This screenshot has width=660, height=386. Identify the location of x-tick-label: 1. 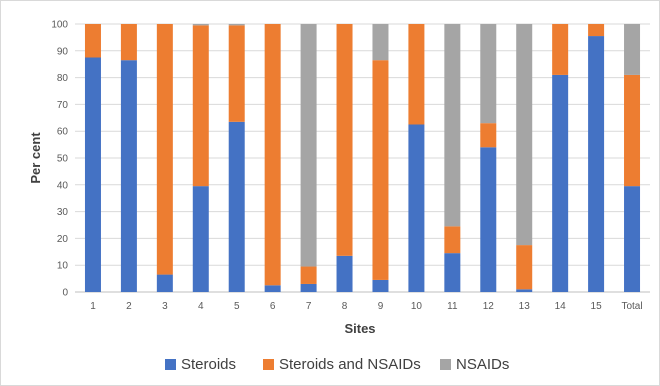
(93, 306).